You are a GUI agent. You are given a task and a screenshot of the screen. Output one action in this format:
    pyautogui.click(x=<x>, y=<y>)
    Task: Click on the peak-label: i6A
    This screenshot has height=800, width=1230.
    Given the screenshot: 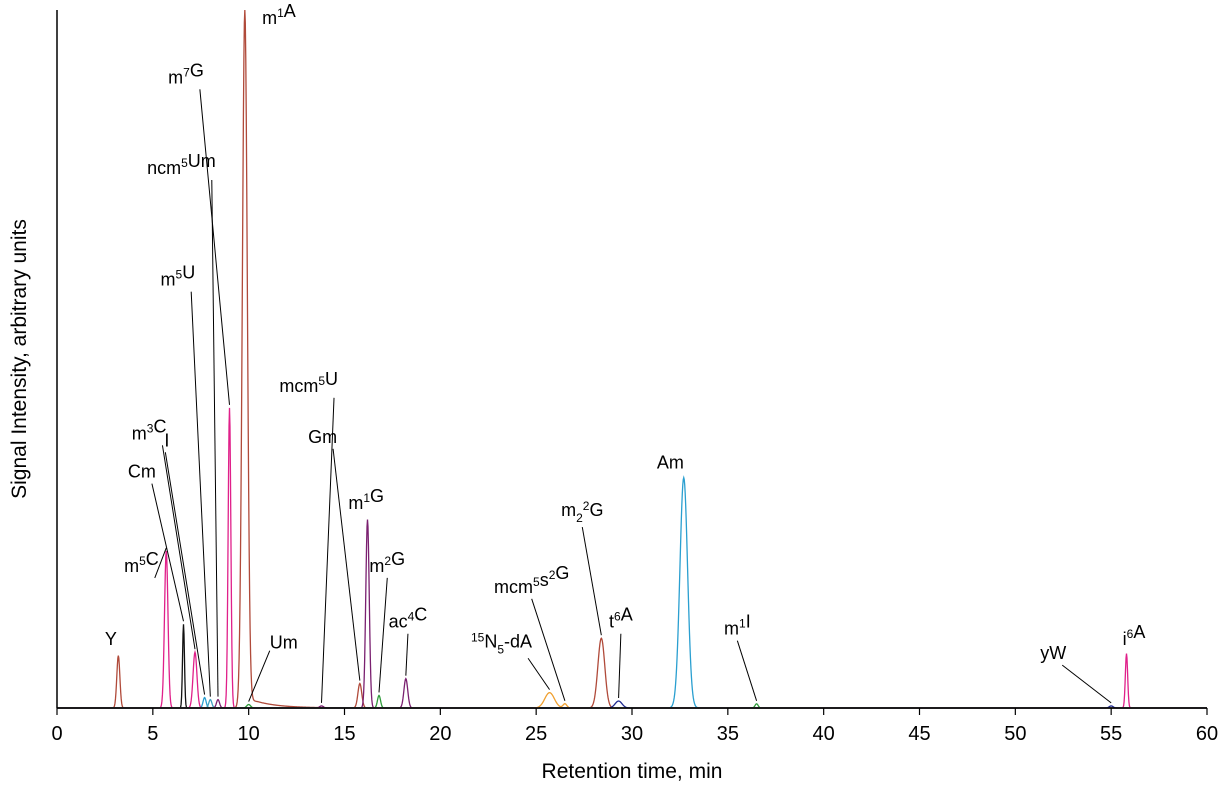 What is the action you would take?
    pyautogui.click(x=1134, y=635)
    